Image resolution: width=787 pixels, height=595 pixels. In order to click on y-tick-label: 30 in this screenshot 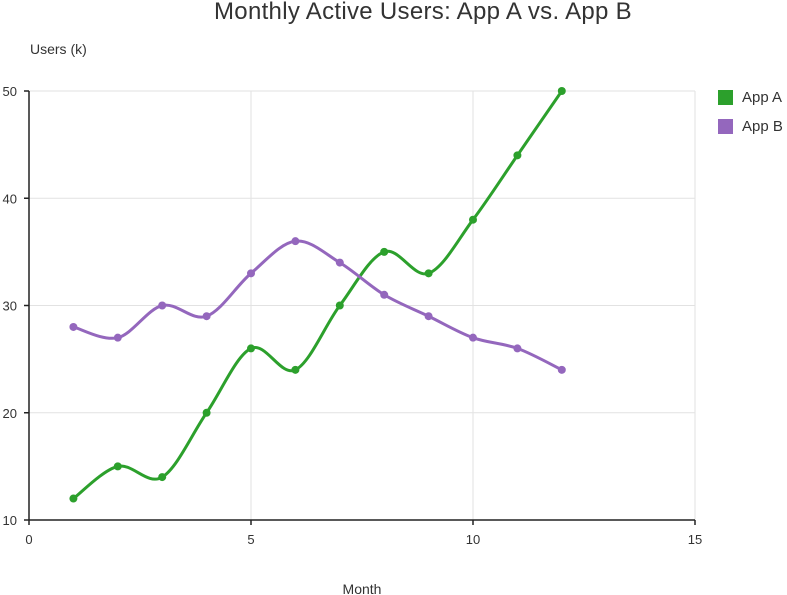, I will do `click(10, 306)`.